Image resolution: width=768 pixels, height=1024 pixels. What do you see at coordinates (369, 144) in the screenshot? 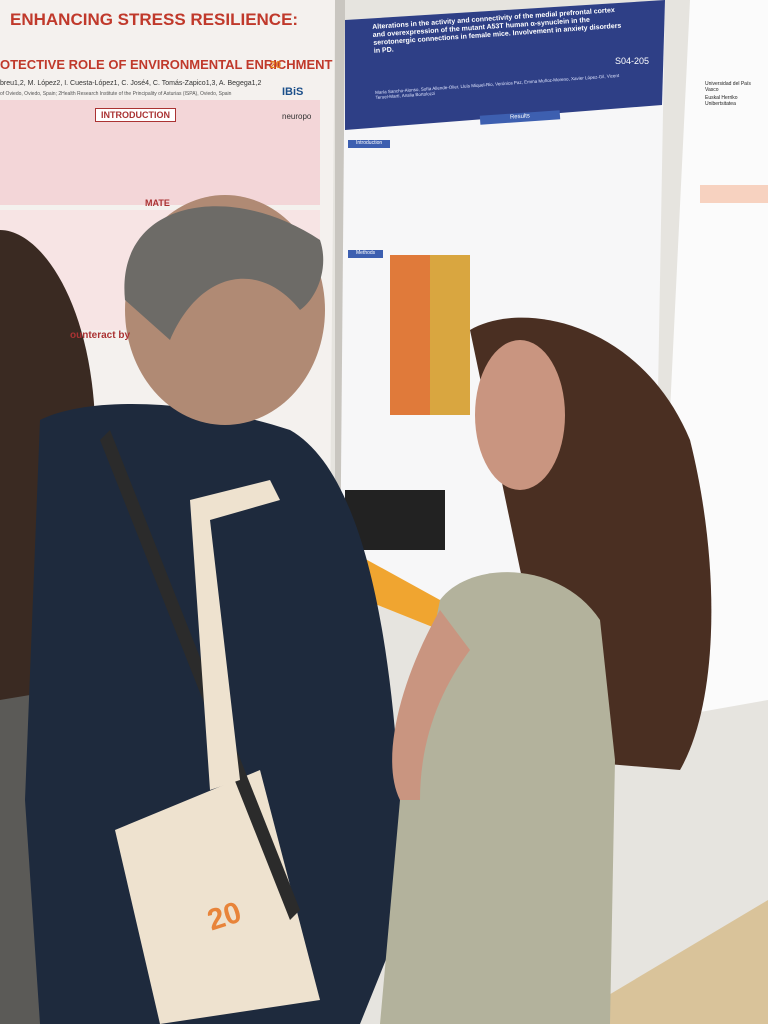
I see `center-intro-heading: Introduction` at bounding box center [369, 144].